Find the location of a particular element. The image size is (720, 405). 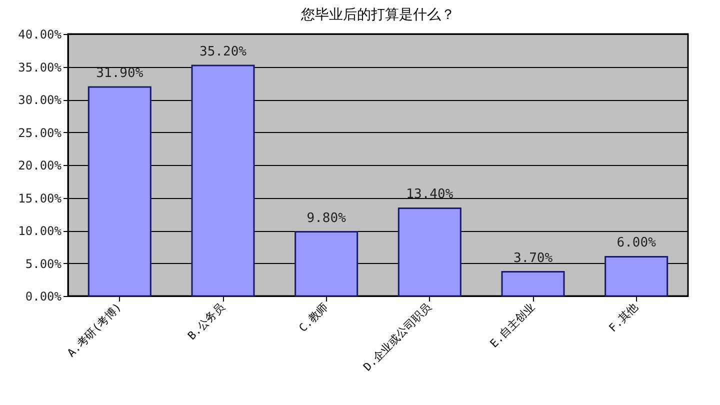

x-tick-label: B.公务员 is located at coordinates (206, 321).